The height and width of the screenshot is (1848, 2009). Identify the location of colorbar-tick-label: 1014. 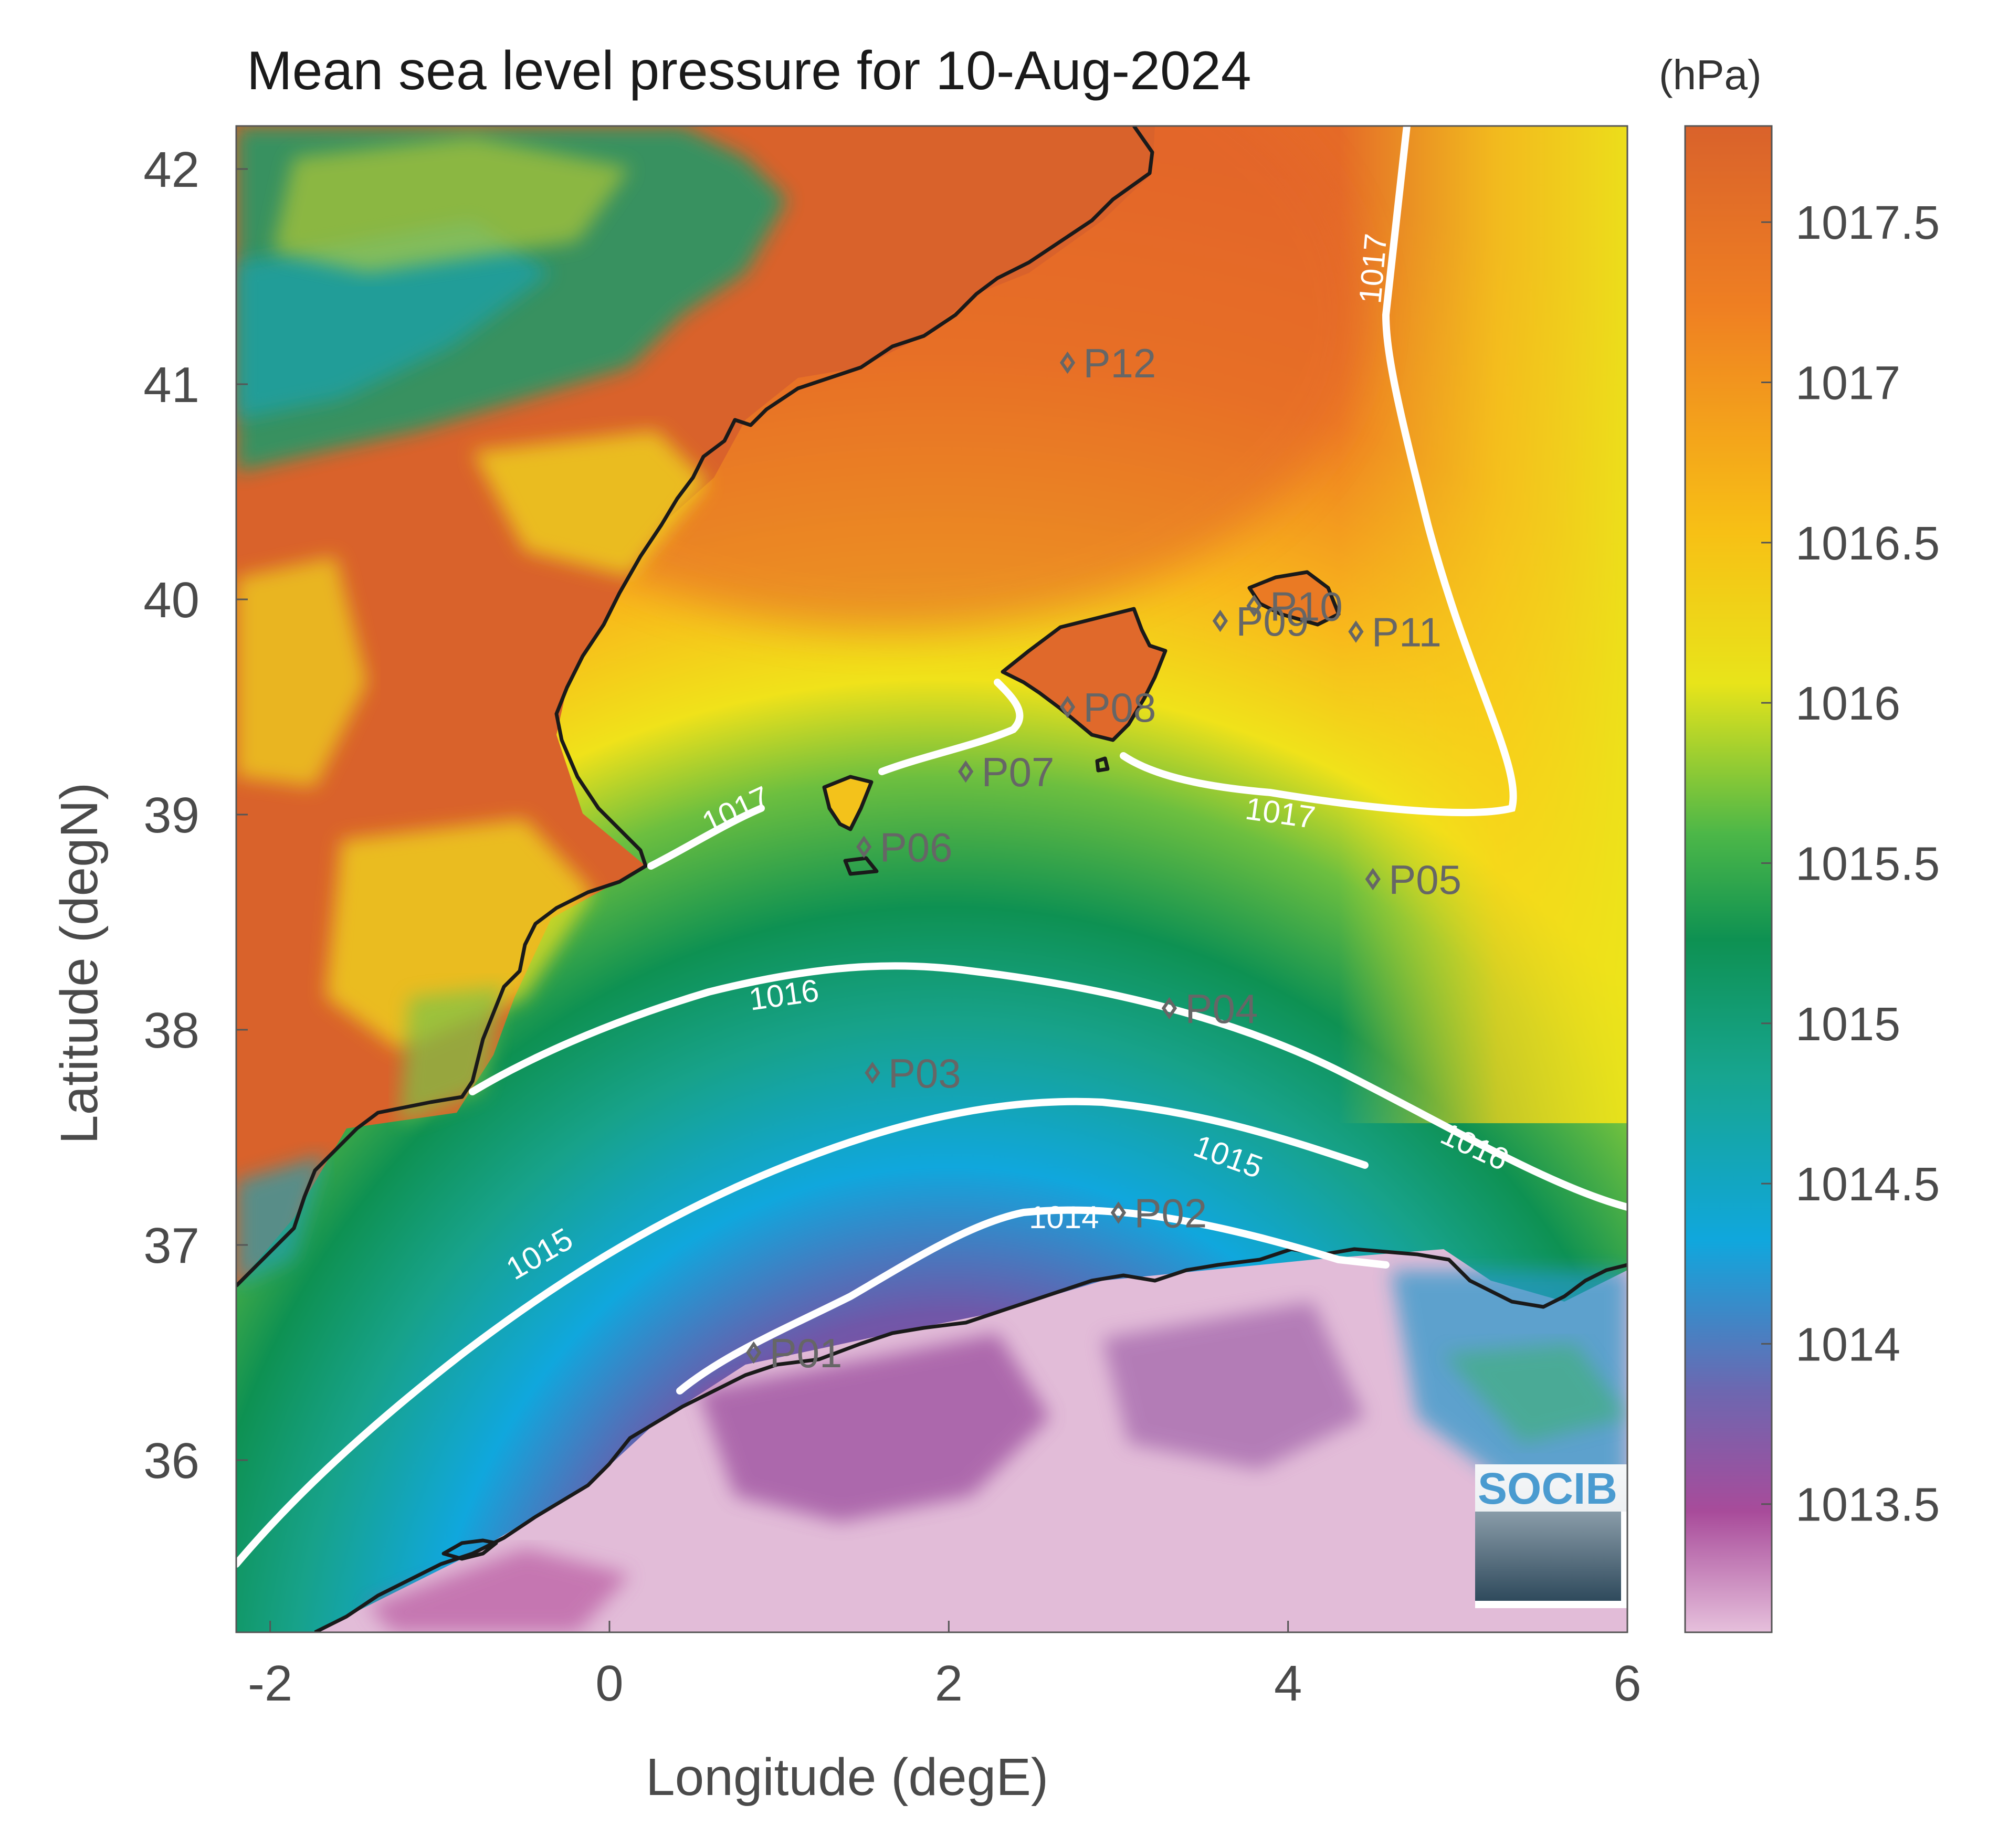
(1848, 1344).